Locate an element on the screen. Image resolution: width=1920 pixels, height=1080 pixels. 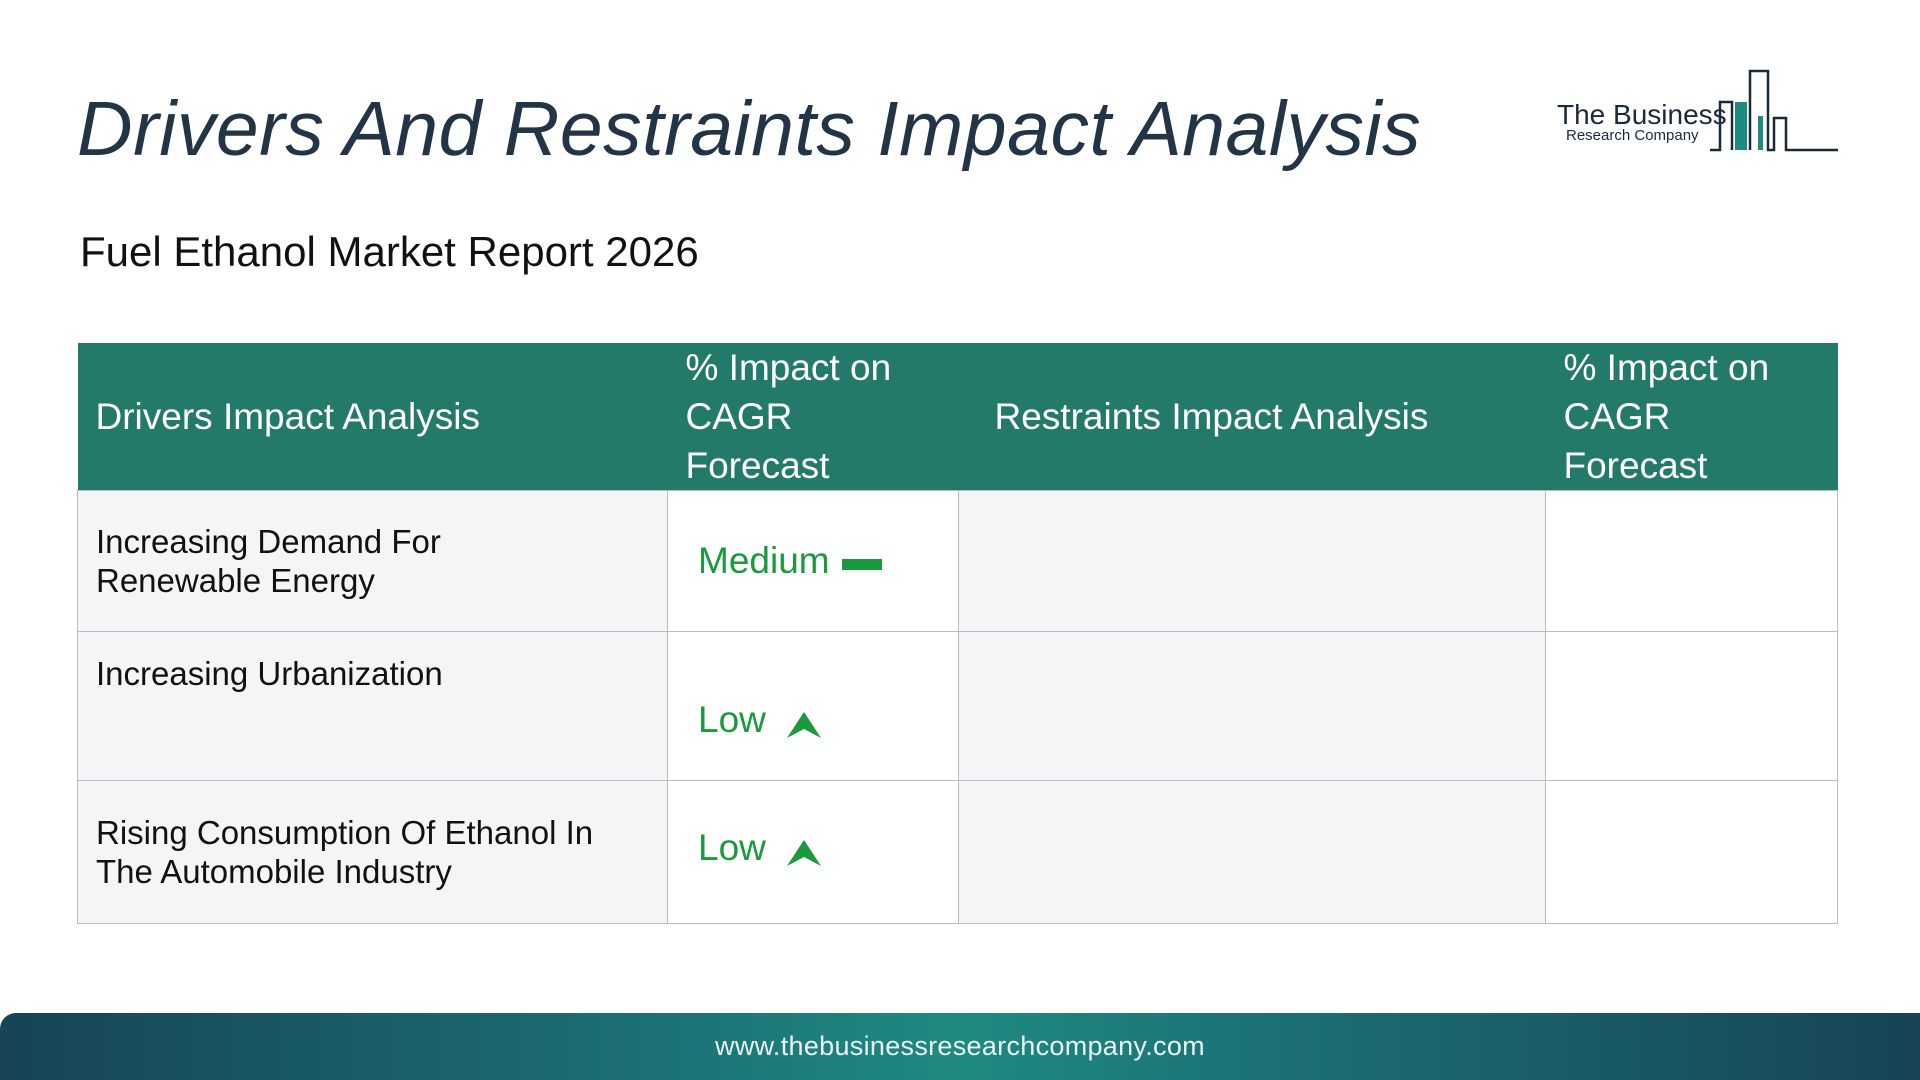
footer-url: www.thebusinessresearchcompany.com is located at coordinates (960, 1046).